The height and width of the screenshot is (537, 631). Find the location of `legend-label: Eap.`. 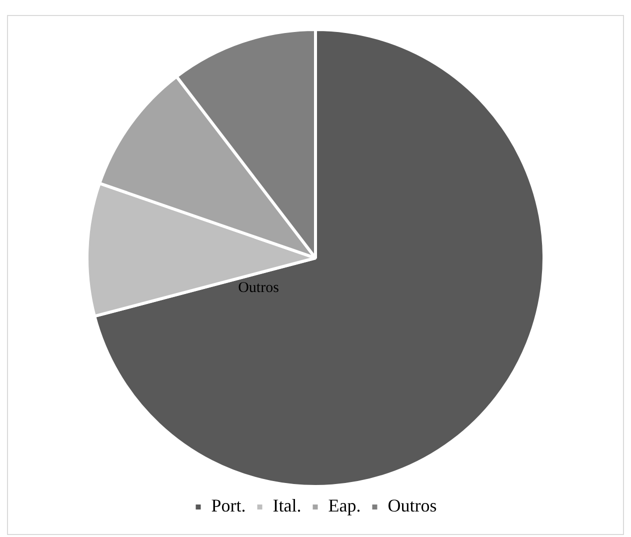

legend-label: Eap. is located at coordinates (344, 506).